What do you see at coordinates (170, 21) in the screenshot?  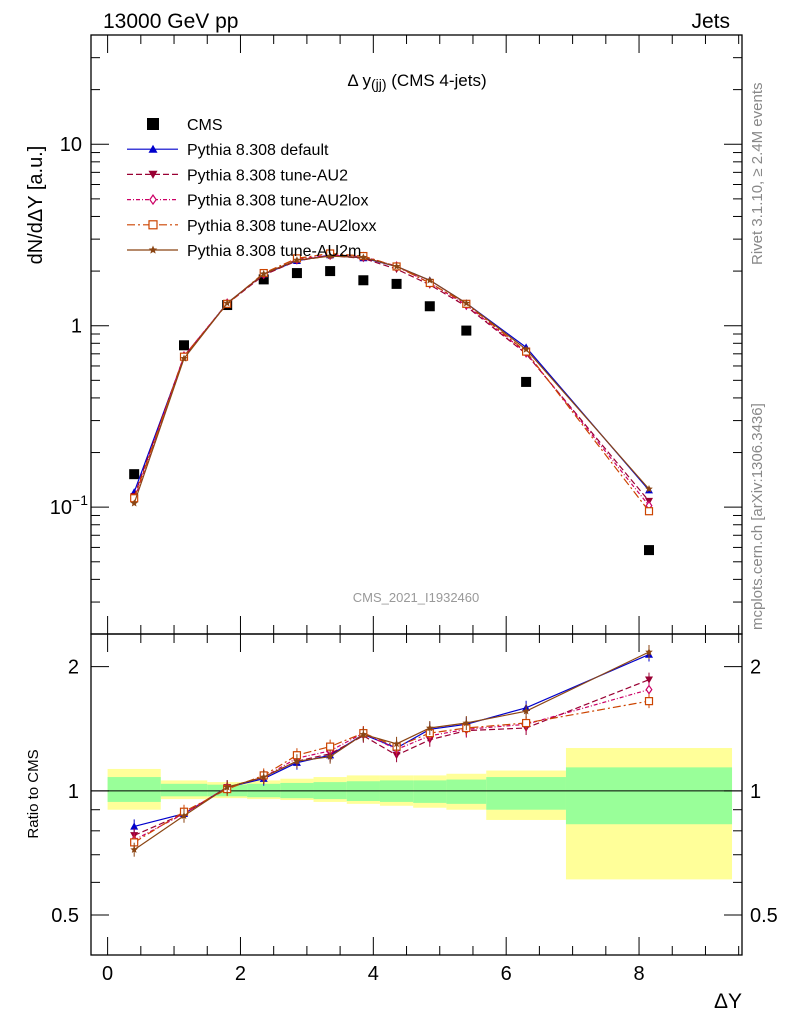 I see `header-left: 13000 GeV pp` at bounding box center [170, 21].